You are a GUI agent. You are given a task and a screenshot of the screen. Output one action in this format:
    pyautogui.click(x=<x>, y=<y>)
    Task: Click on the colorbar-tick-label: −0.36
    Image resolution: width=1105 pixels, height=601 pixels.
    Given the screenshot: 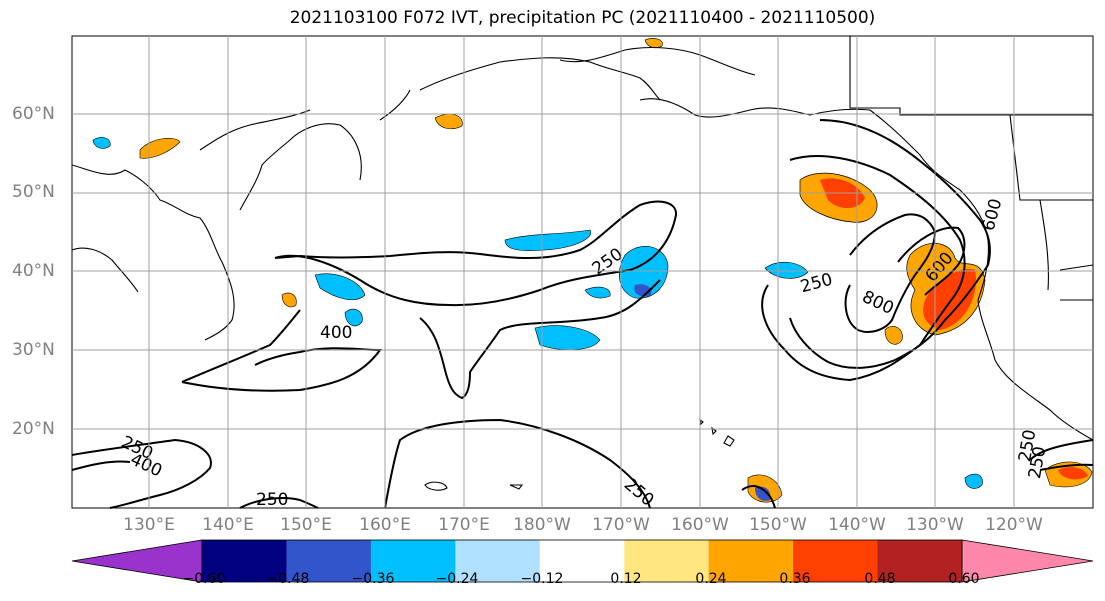 What is the action you would take?
    pyautogui.click(x=373, y=579)
    